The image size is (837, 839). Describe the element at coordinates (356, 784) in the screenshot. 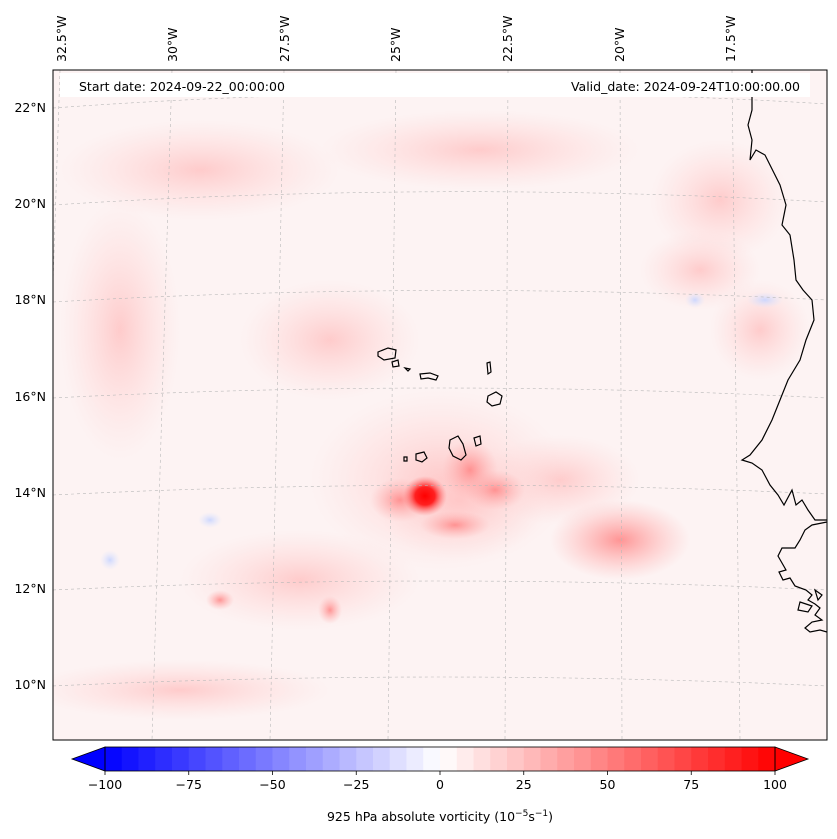

I see `colorbar-tick-label: −25` at that location.